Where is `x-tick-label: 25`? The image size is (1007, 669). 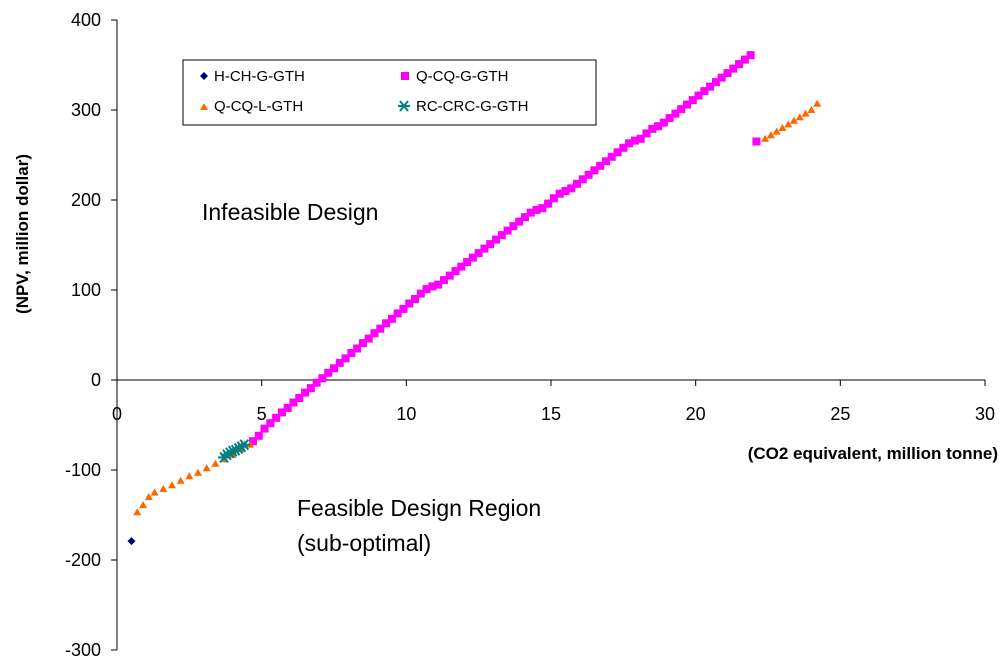 x-tick-label: 25 is located at coordinates (840, 414).